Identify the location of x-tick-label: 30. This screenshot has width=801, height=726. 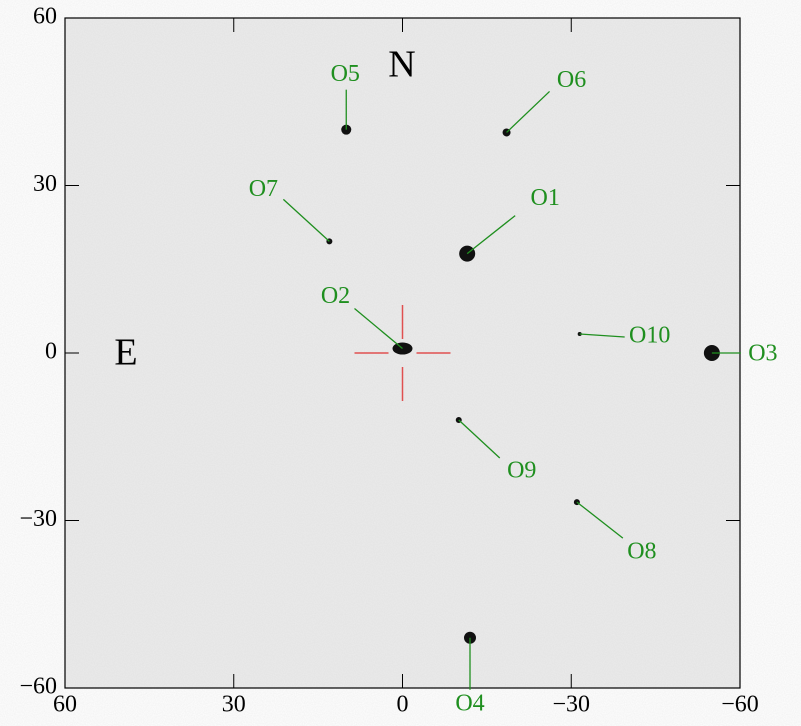
(234, 705).